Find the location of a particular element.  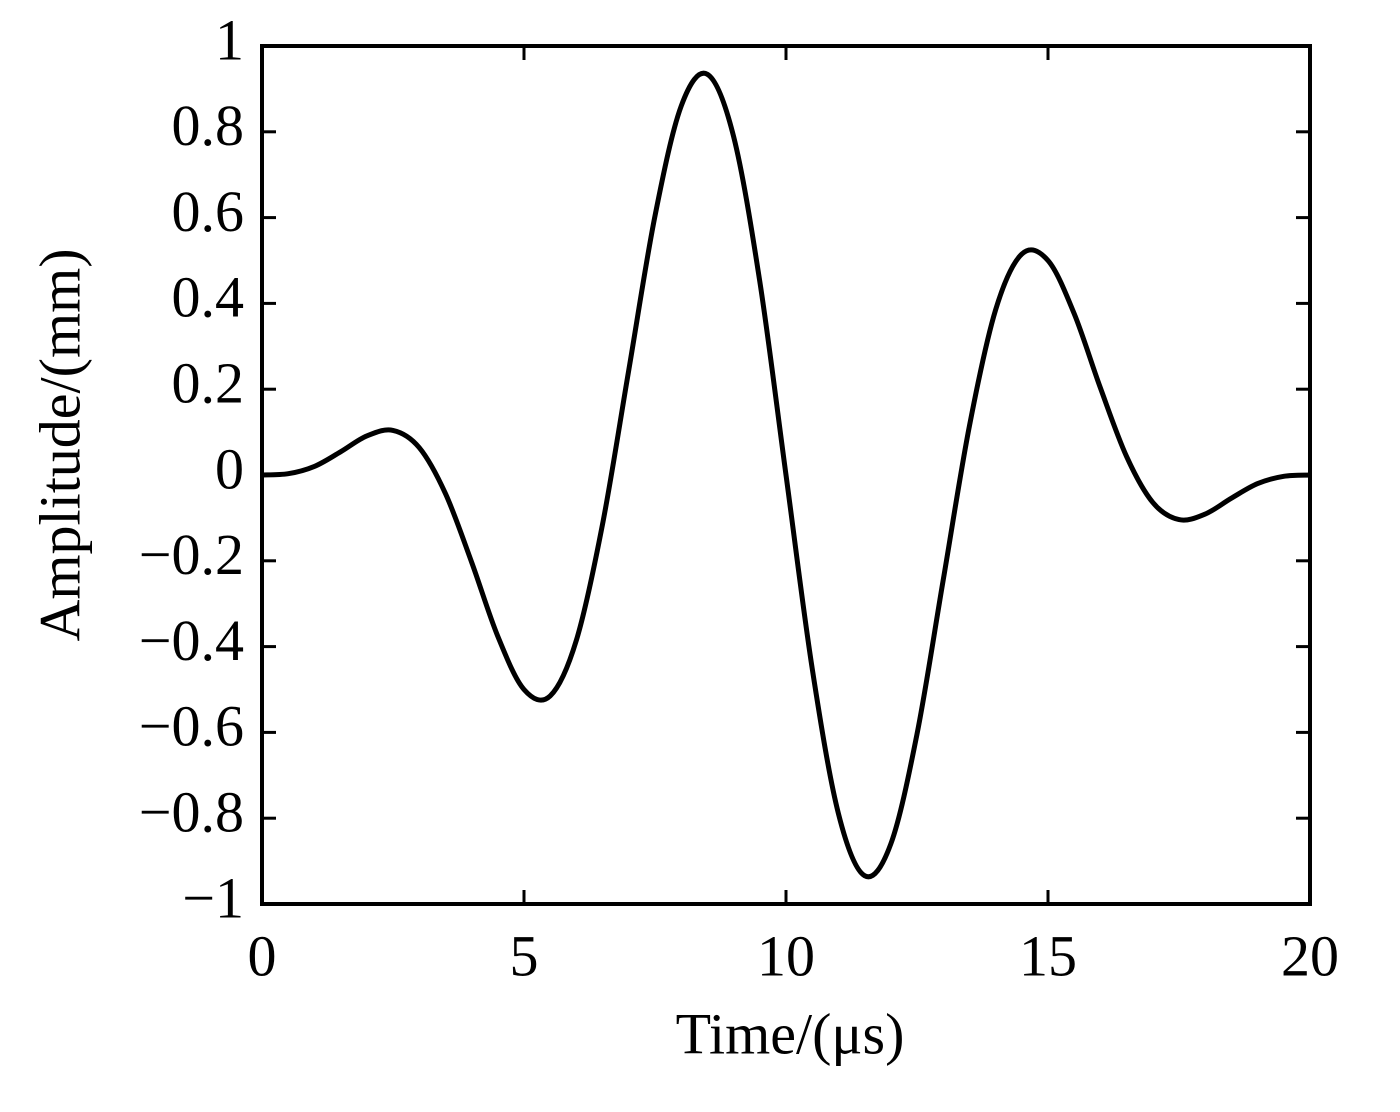

x-tick-label: 20 is located at coordinates (1310, 955).